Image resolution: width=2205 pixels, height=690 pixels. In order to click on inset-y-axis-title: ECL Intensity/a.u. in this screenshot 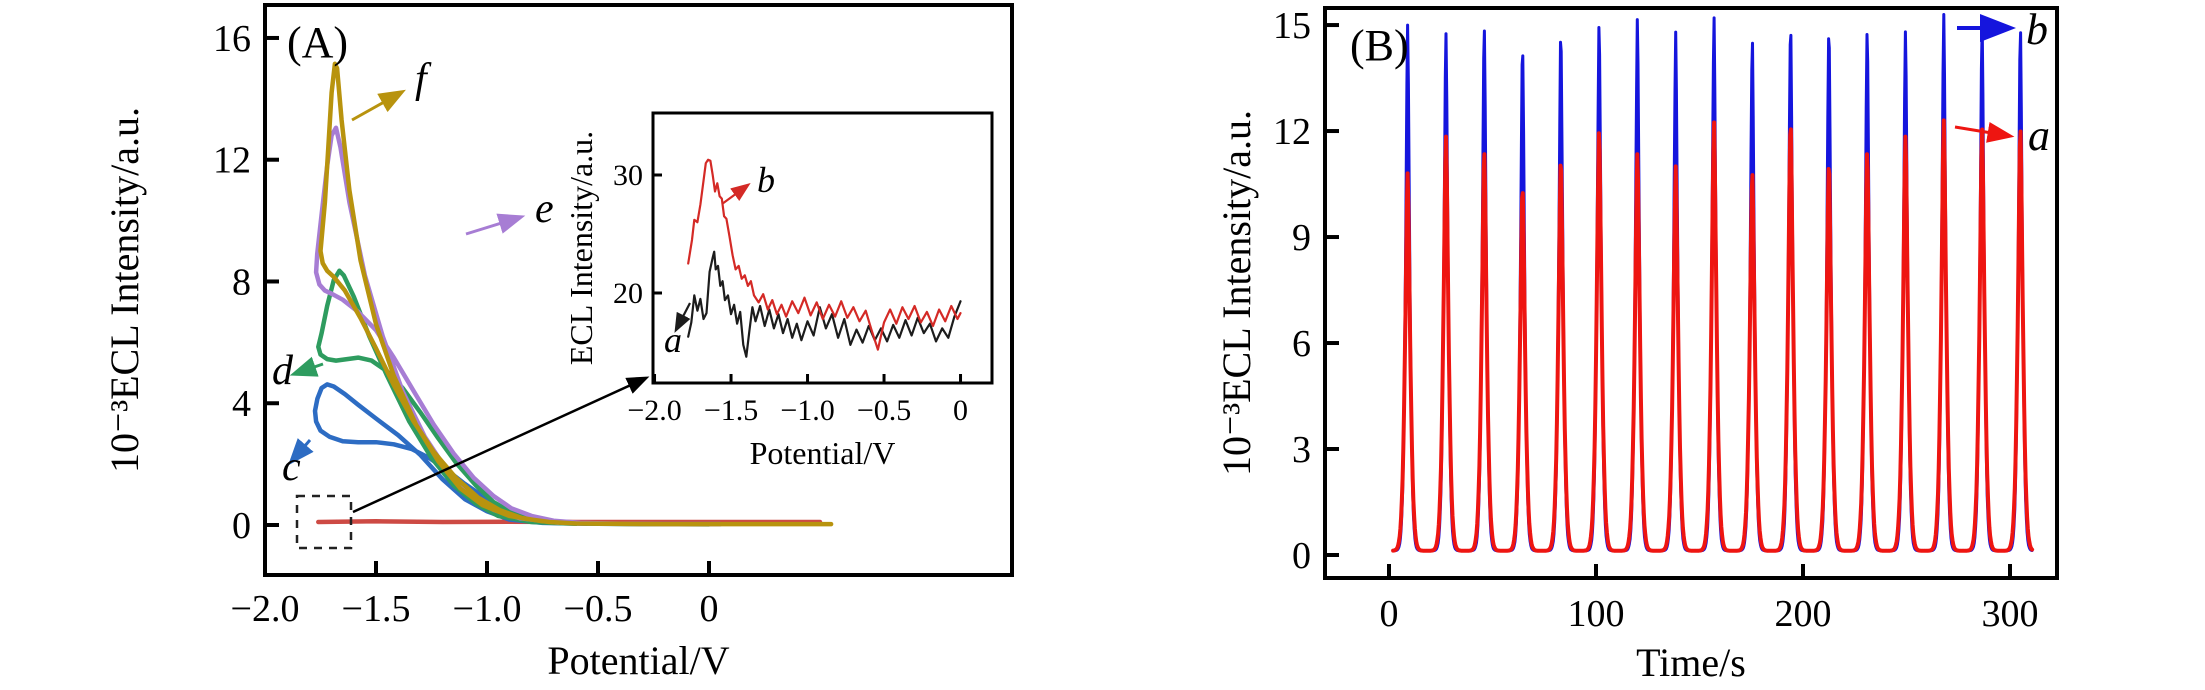, I will do `click(581, 248)`.